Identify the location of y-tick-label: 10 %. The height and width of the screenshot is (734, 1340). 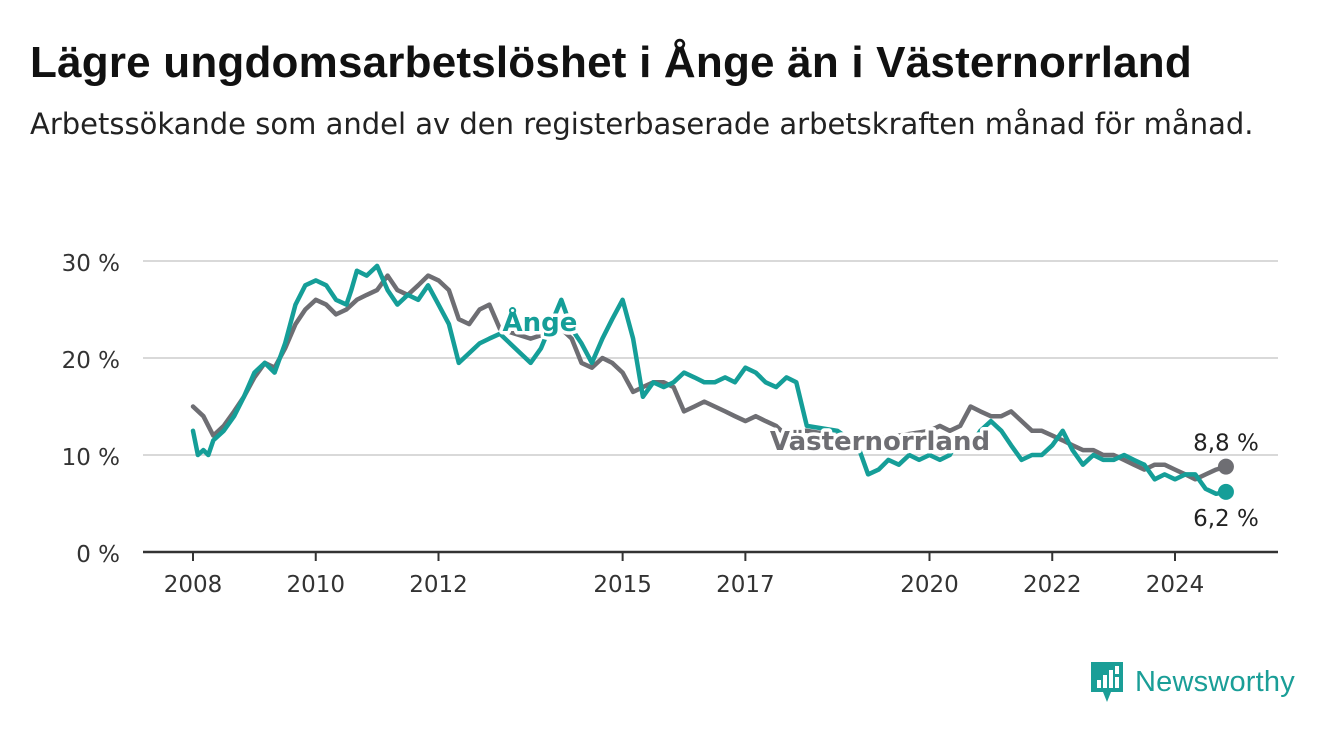
(91, 458).